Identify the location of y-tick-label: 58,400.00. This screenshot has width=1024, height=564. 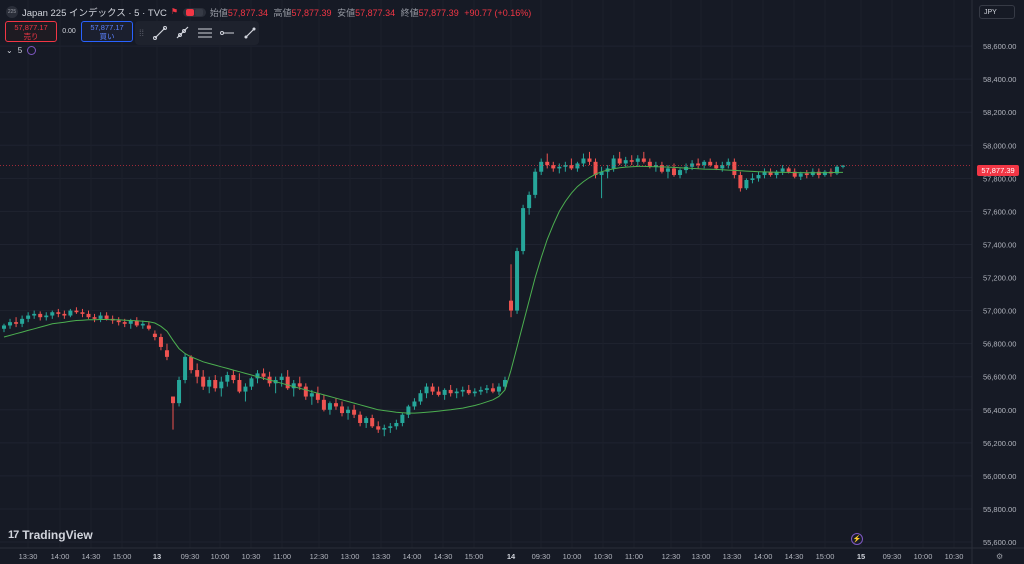
(999, 79).